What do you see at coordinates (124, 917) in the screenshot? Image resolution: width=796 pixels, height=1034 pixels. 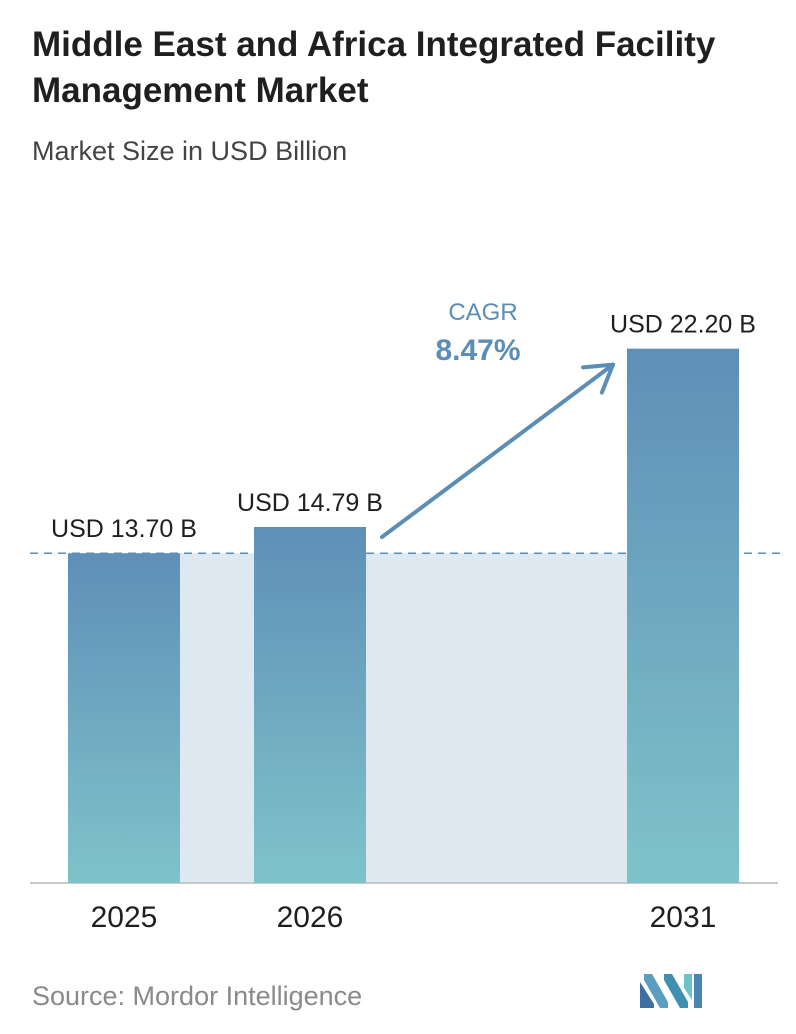 I see `x-tick-label-2025: 2025` at bounding box center [124, 917].